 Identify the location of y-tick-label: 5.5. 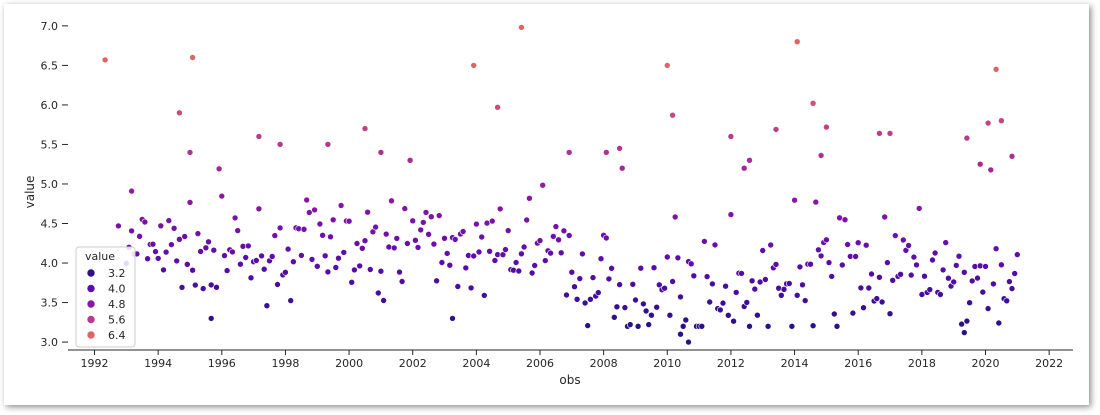
(50, 144).